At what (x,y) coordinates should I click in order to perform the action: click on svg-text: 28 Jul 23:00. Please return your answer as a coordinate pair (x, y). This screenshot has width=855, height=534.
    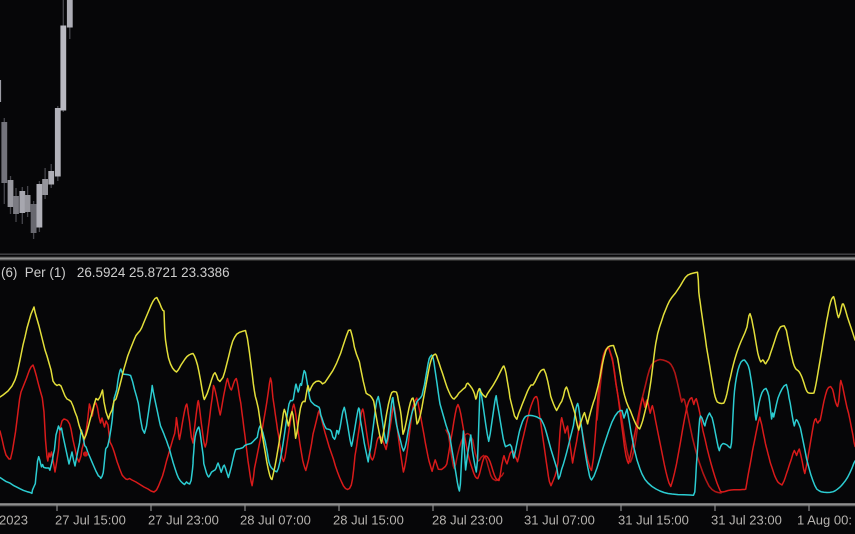
    Looking at the image, I should click on (467, 520).